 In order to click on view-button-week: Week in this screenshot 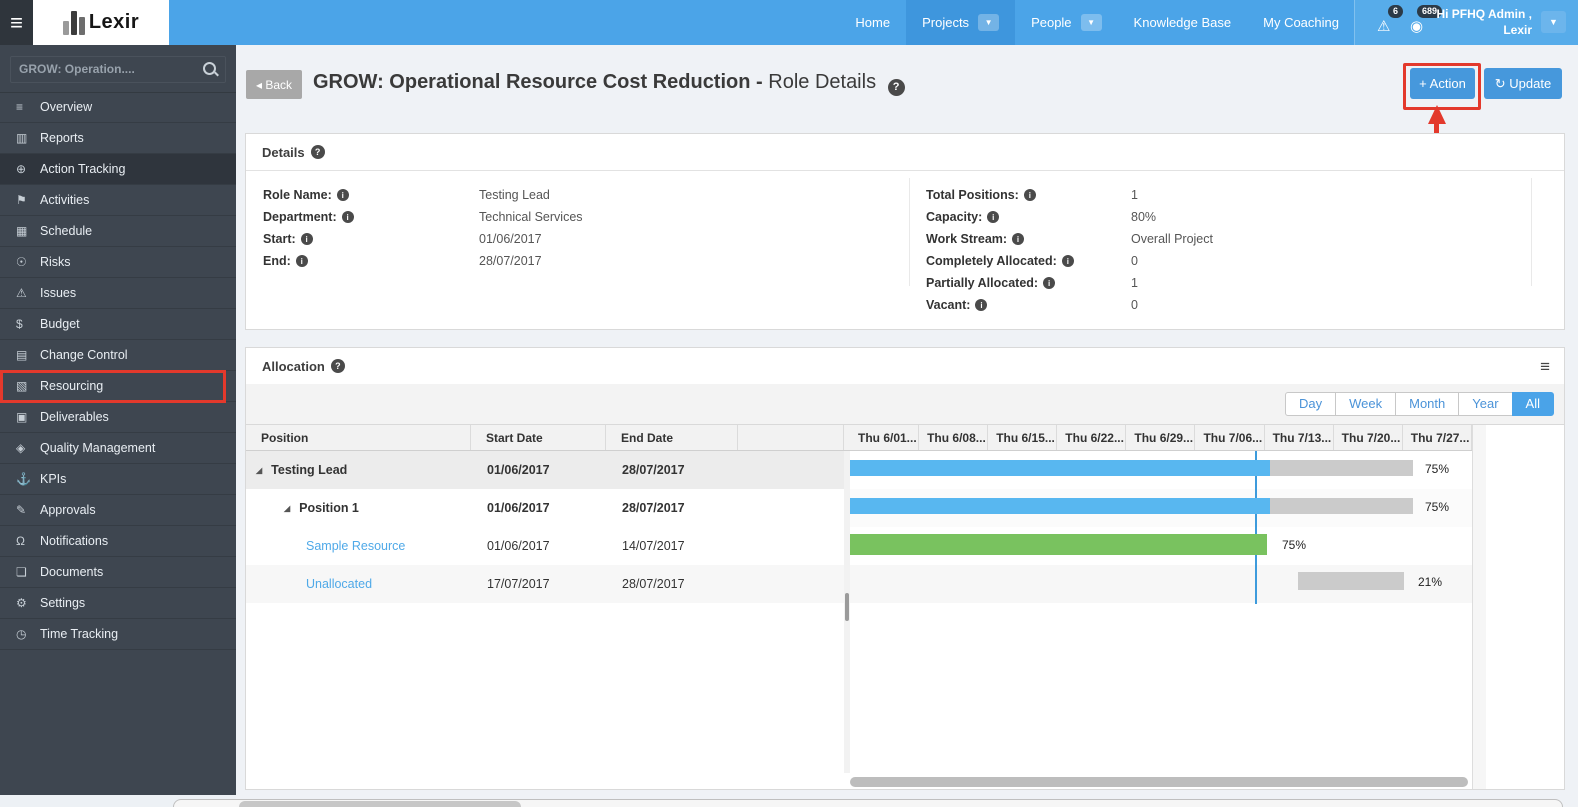, I will do `click(1366, 404)`.